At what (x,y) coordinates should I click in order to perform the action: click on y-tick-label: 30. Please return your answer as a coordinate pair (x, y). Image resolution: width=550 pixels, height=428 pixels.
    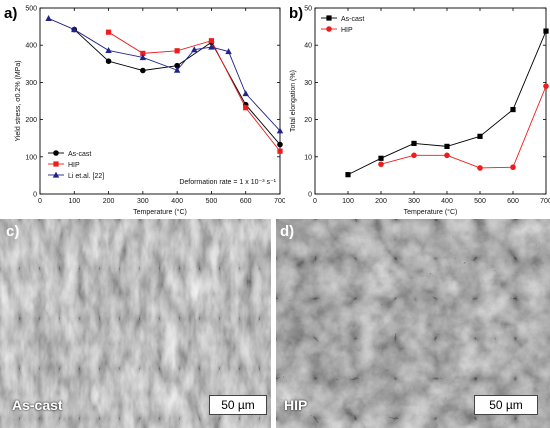
    Looking at the image, I should click on (308, 83).